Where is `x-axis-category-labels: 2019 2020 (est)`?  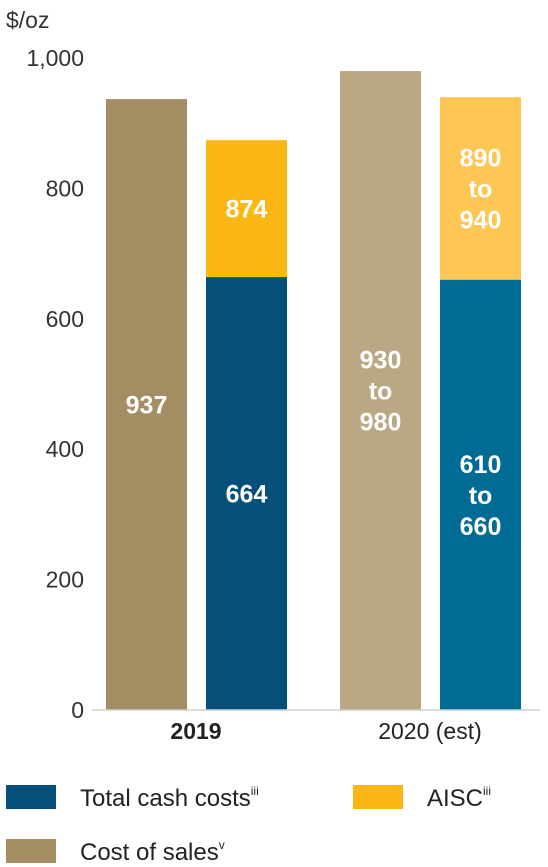 x-axis-category-labels: 2019 2020 (est) is located at coordinates (325, 731).